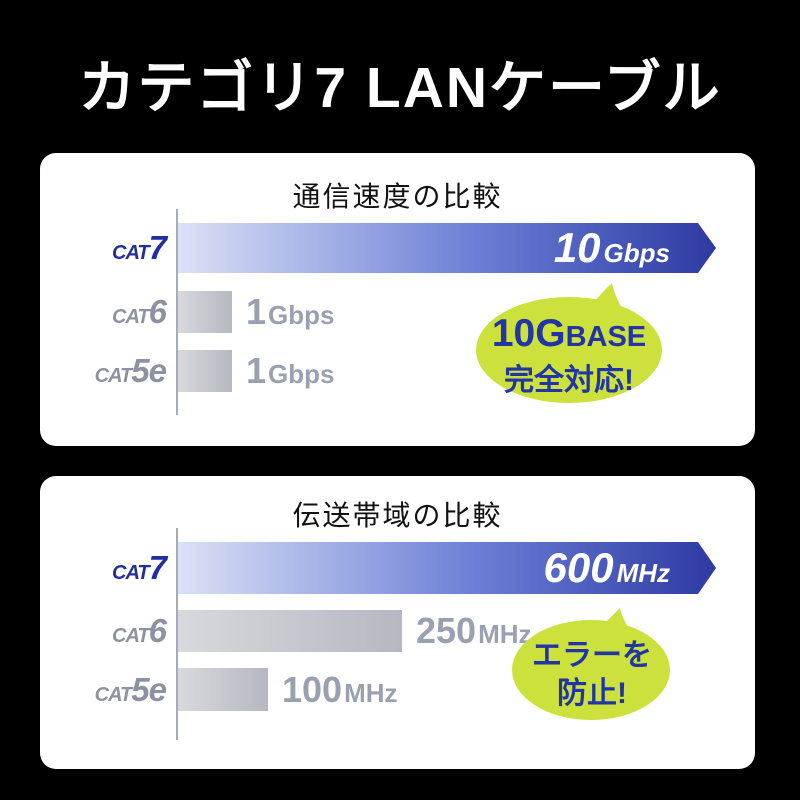 The image size is (800, 800). Describe the element at coordinates (447, 248) in the screenshot. I see `bar-cat7-speed: 10 Gbps` at that location.